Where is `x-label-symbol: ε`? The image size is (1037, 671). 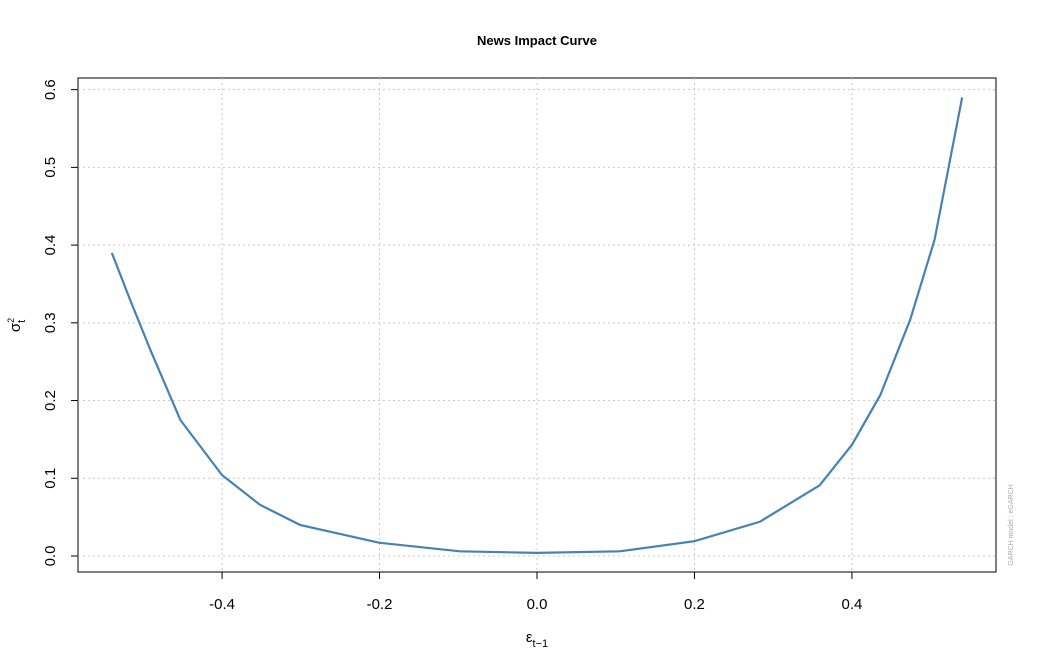 x-label-symbol: ε is located at coordinates (529, 637).